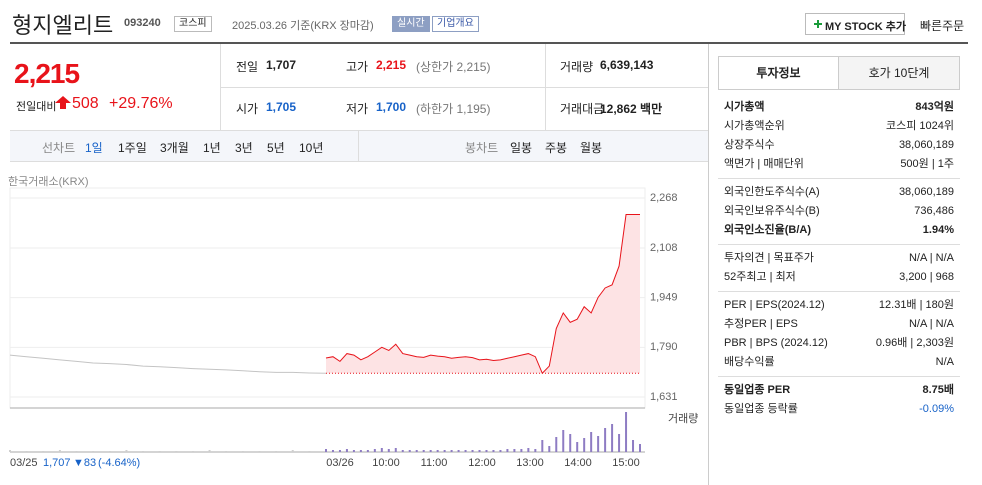 The height and width of the screenshot is (485, 982). Describe the element at coordinates (411, 24) in the screenshot. I see `realtime-badge: 실시간` at that location.